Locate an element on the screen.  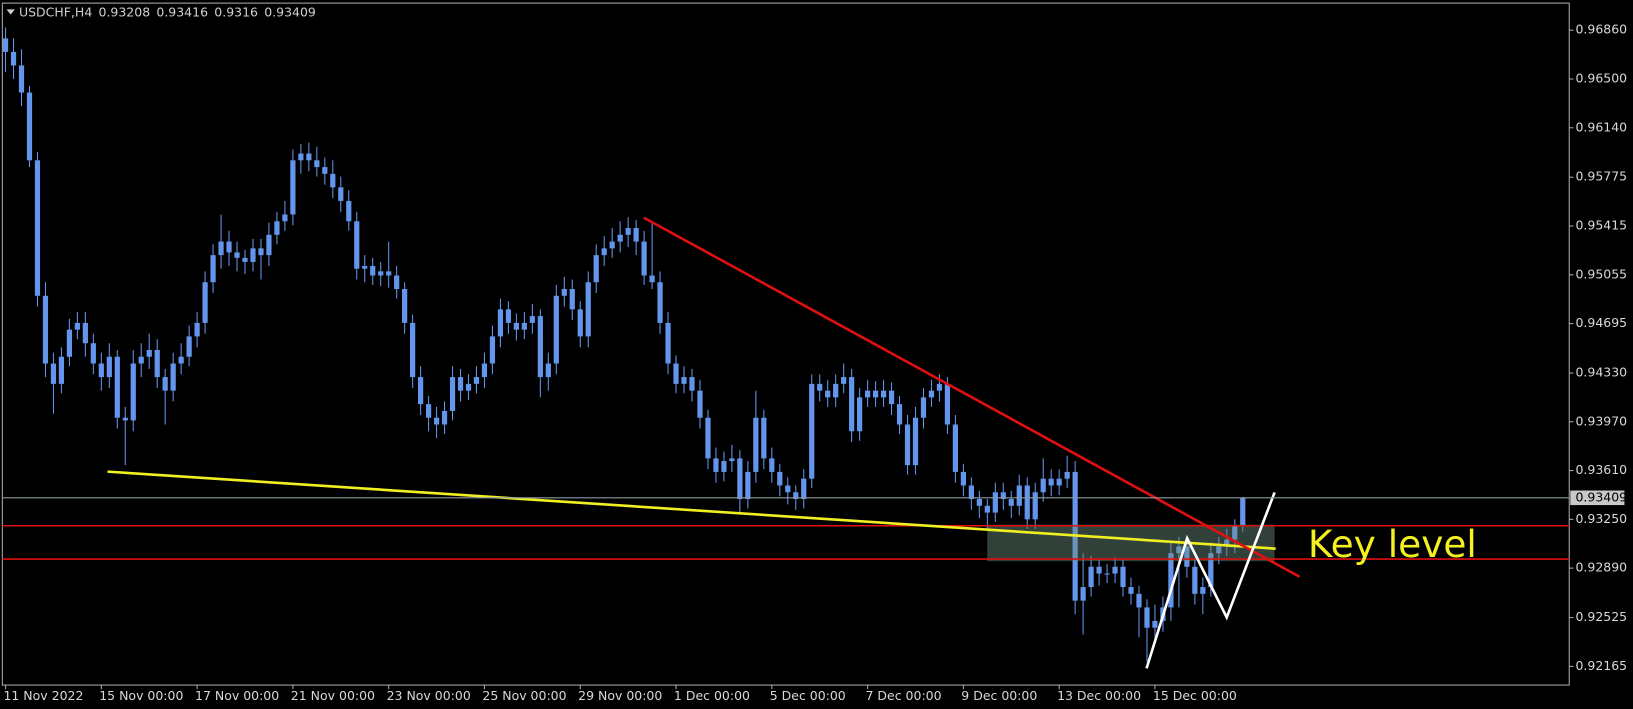
collapse-icon is located at coordinates (10, 12).